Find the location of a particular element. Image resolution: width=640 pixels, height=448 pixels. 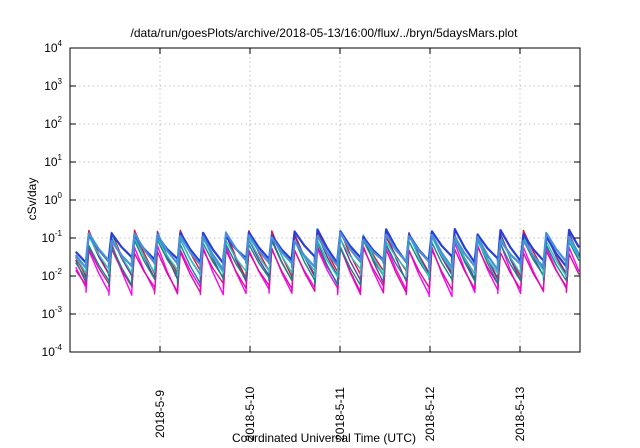

x-tick-label: 2018-5-9 is located at coordinates (160, 414).